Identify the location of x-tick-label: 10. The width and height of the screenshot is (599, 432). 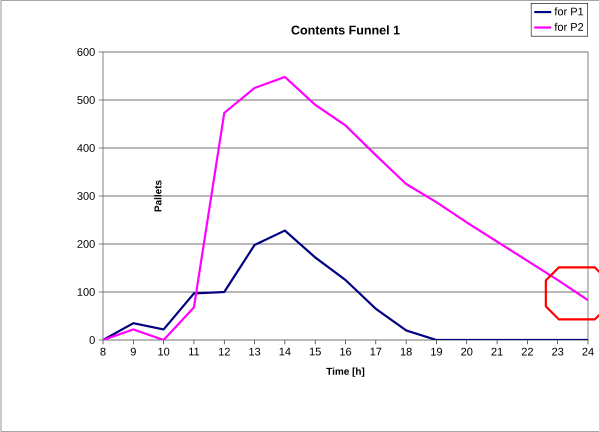
(164, 352).